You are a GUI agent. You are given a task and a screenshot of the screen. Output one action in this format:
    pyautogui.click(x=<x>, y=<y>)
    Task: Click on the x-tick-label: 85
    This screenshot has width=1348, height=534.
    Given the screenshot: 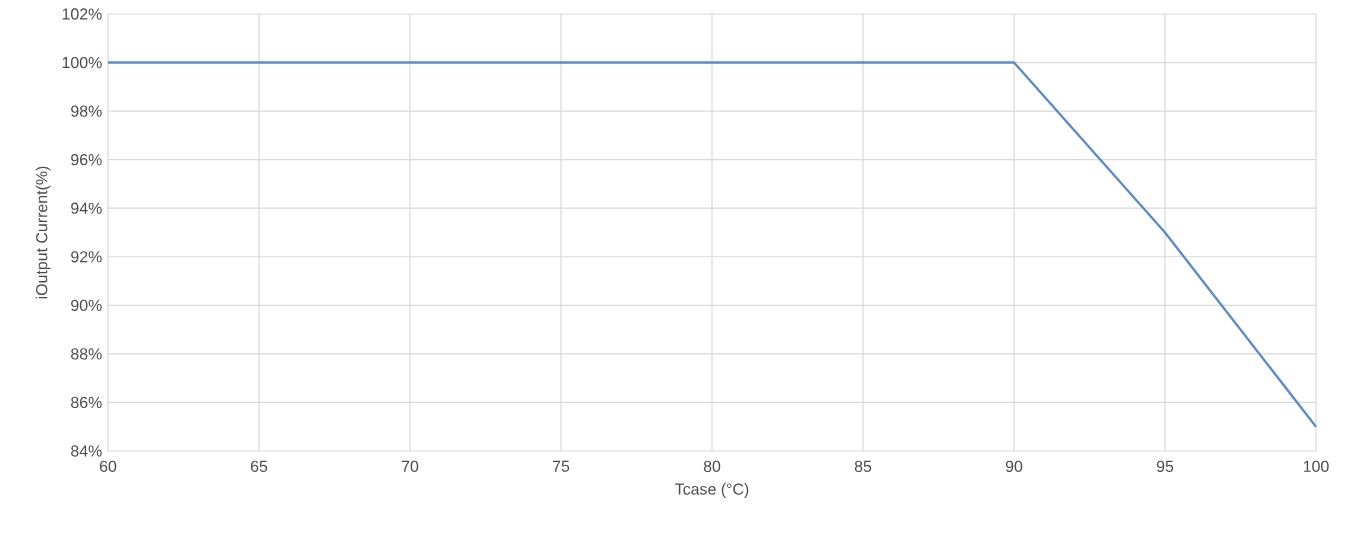 What is the action you would take?
    pyautogui.click(x=863, y=466)
    